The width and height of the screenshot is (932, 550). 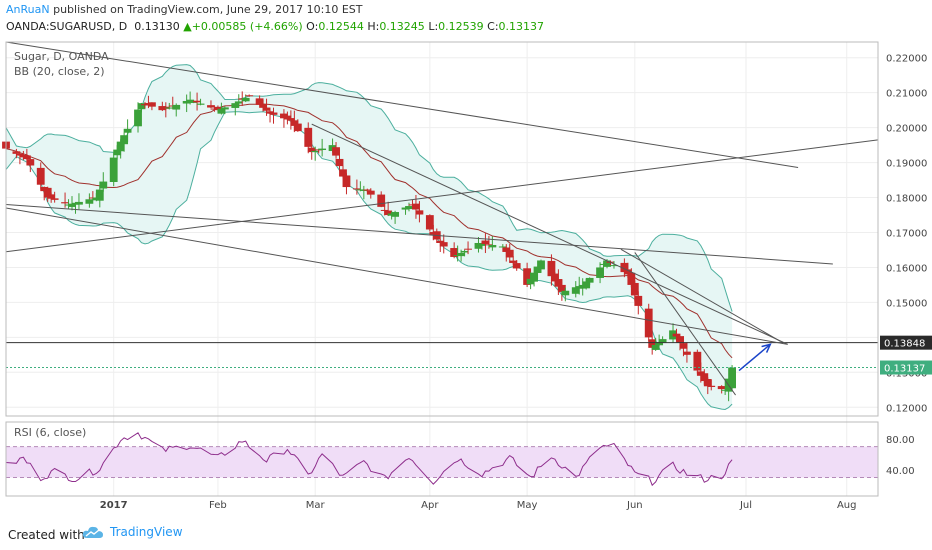 I want to click on trendline, so click(x=700, y=295).